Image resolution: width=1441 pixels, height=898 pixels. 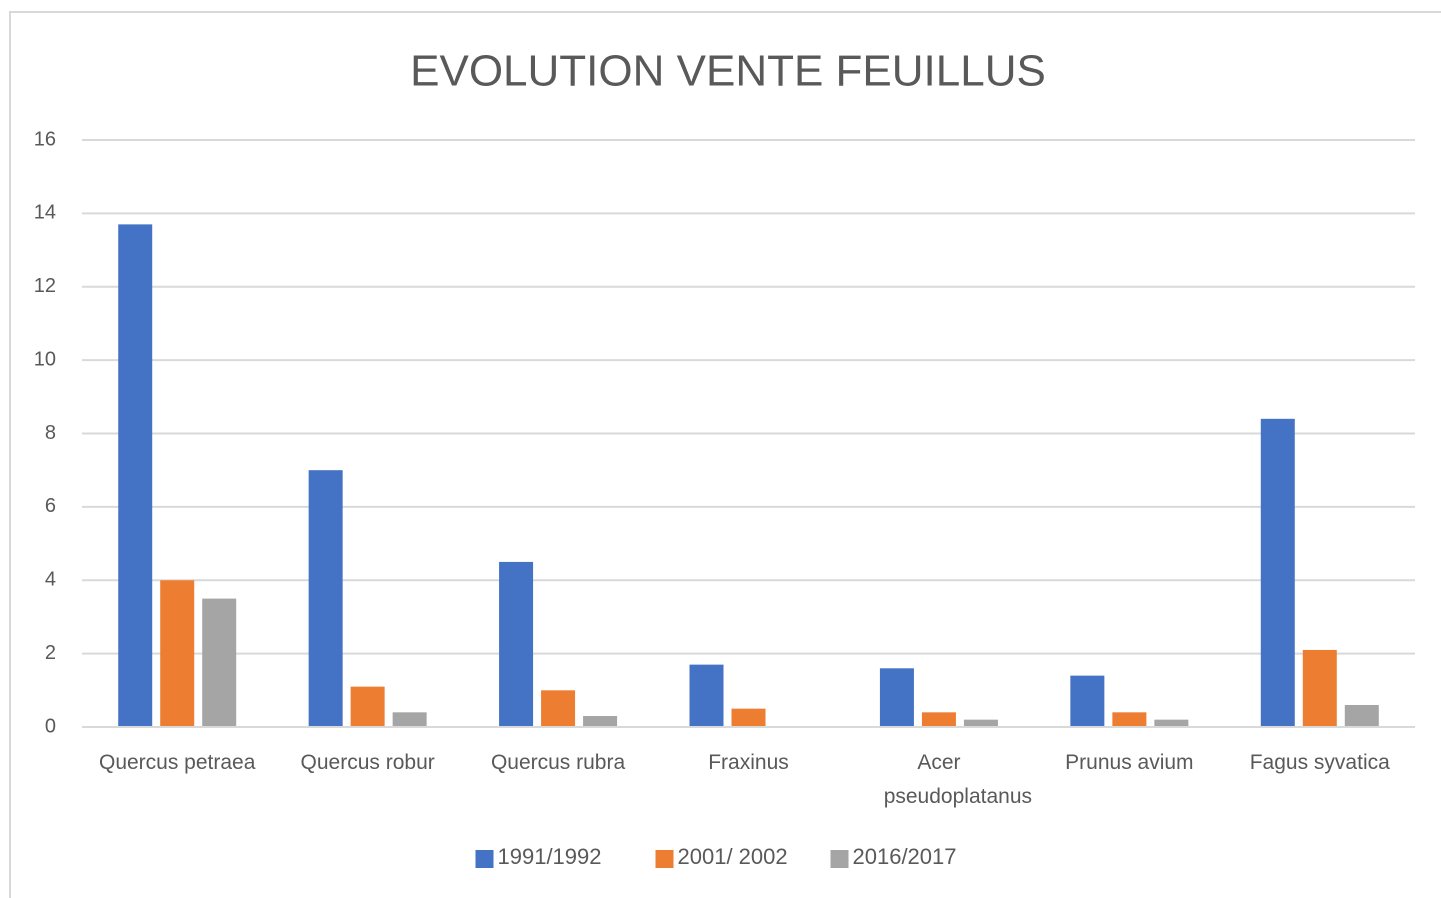 I want to click on y-tick-label: 8, so click(x=50, y=433).